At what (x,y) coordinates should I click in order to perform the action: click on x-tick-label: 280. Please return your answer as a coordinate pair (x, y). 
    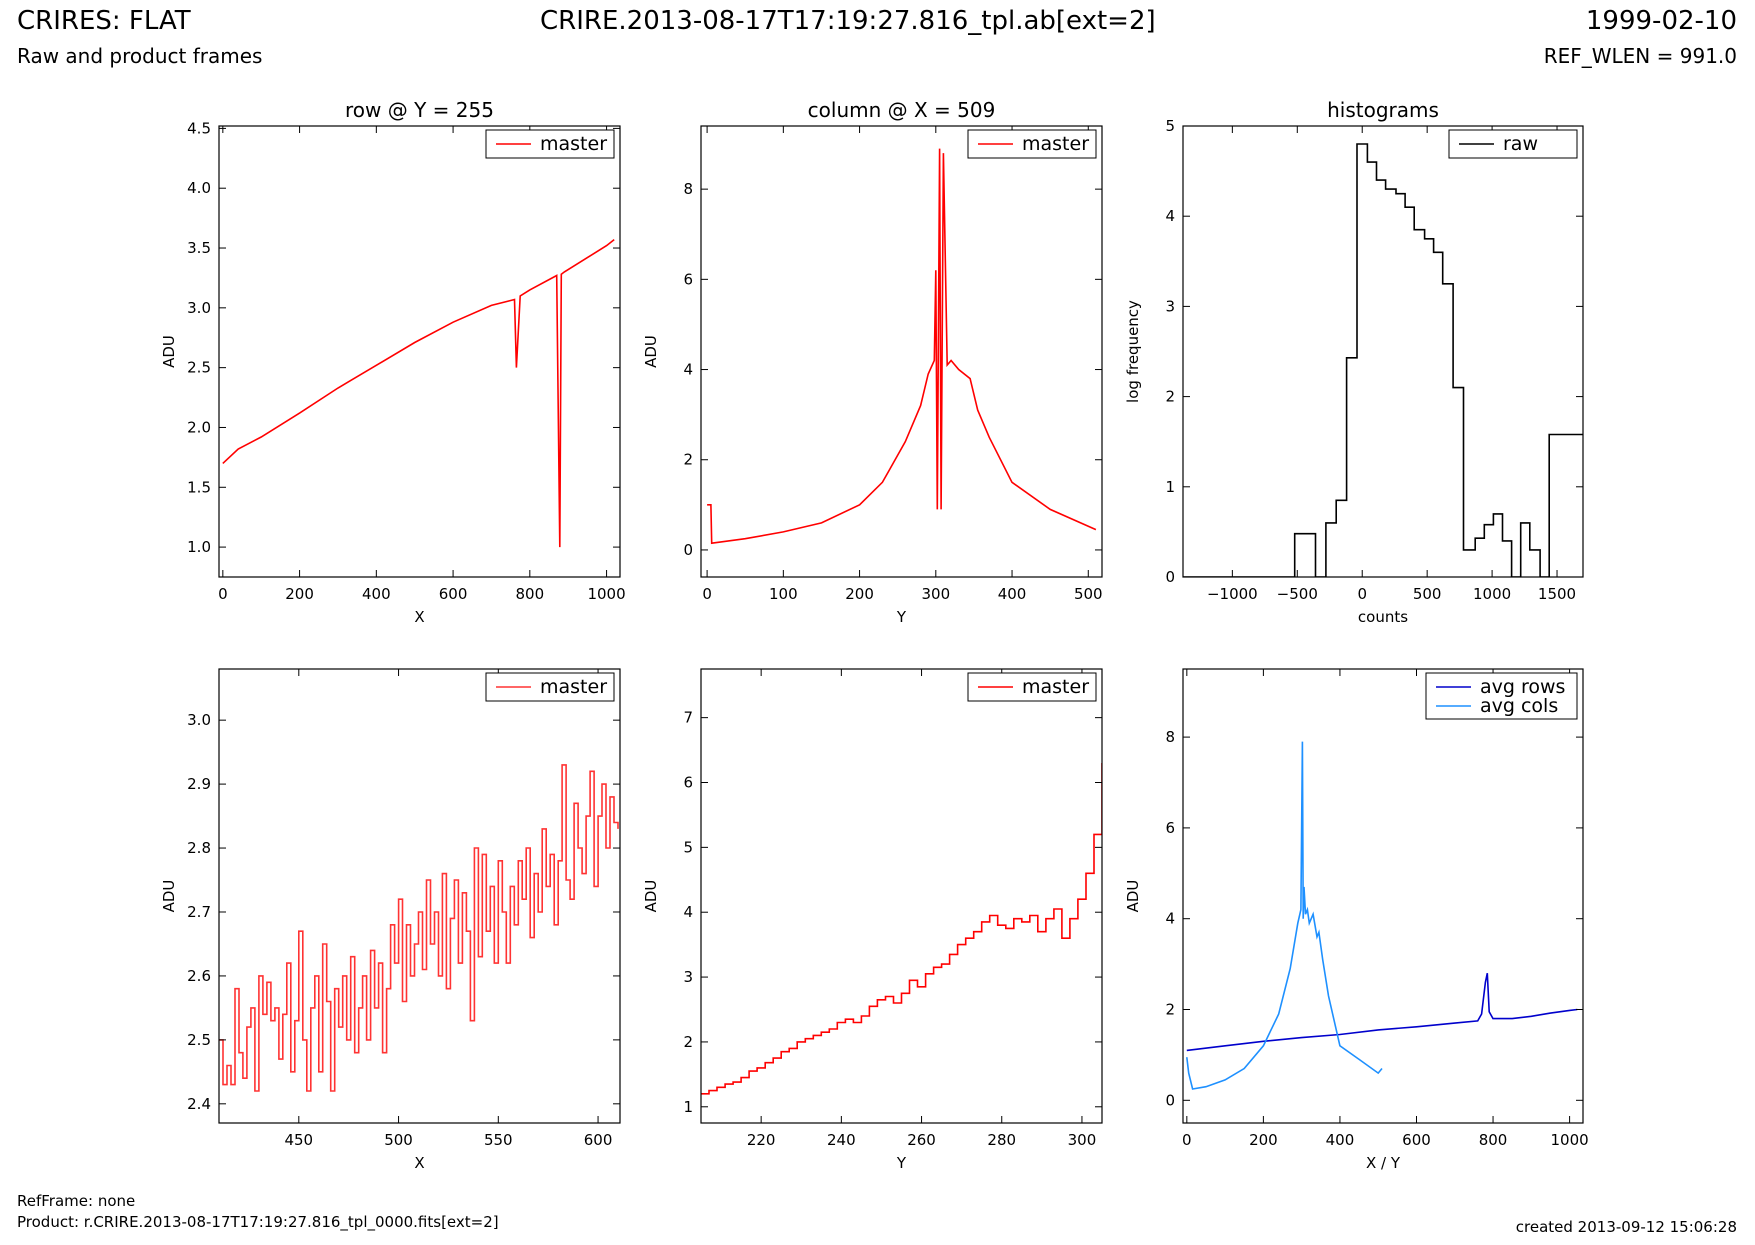
    Looking at the image, I should click on (1001, 1140).